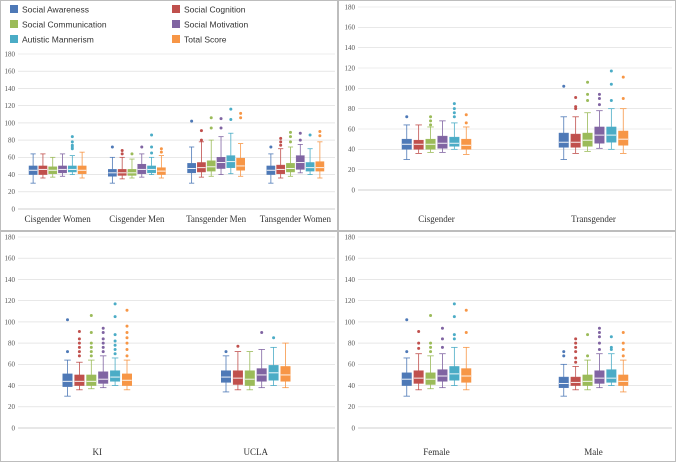 The width and height of the screenshot is (676, 462). Describe the element at coordinates (64, 25) in the screenshot. I see `legend-label-social-communication: Social Communication` at that location.